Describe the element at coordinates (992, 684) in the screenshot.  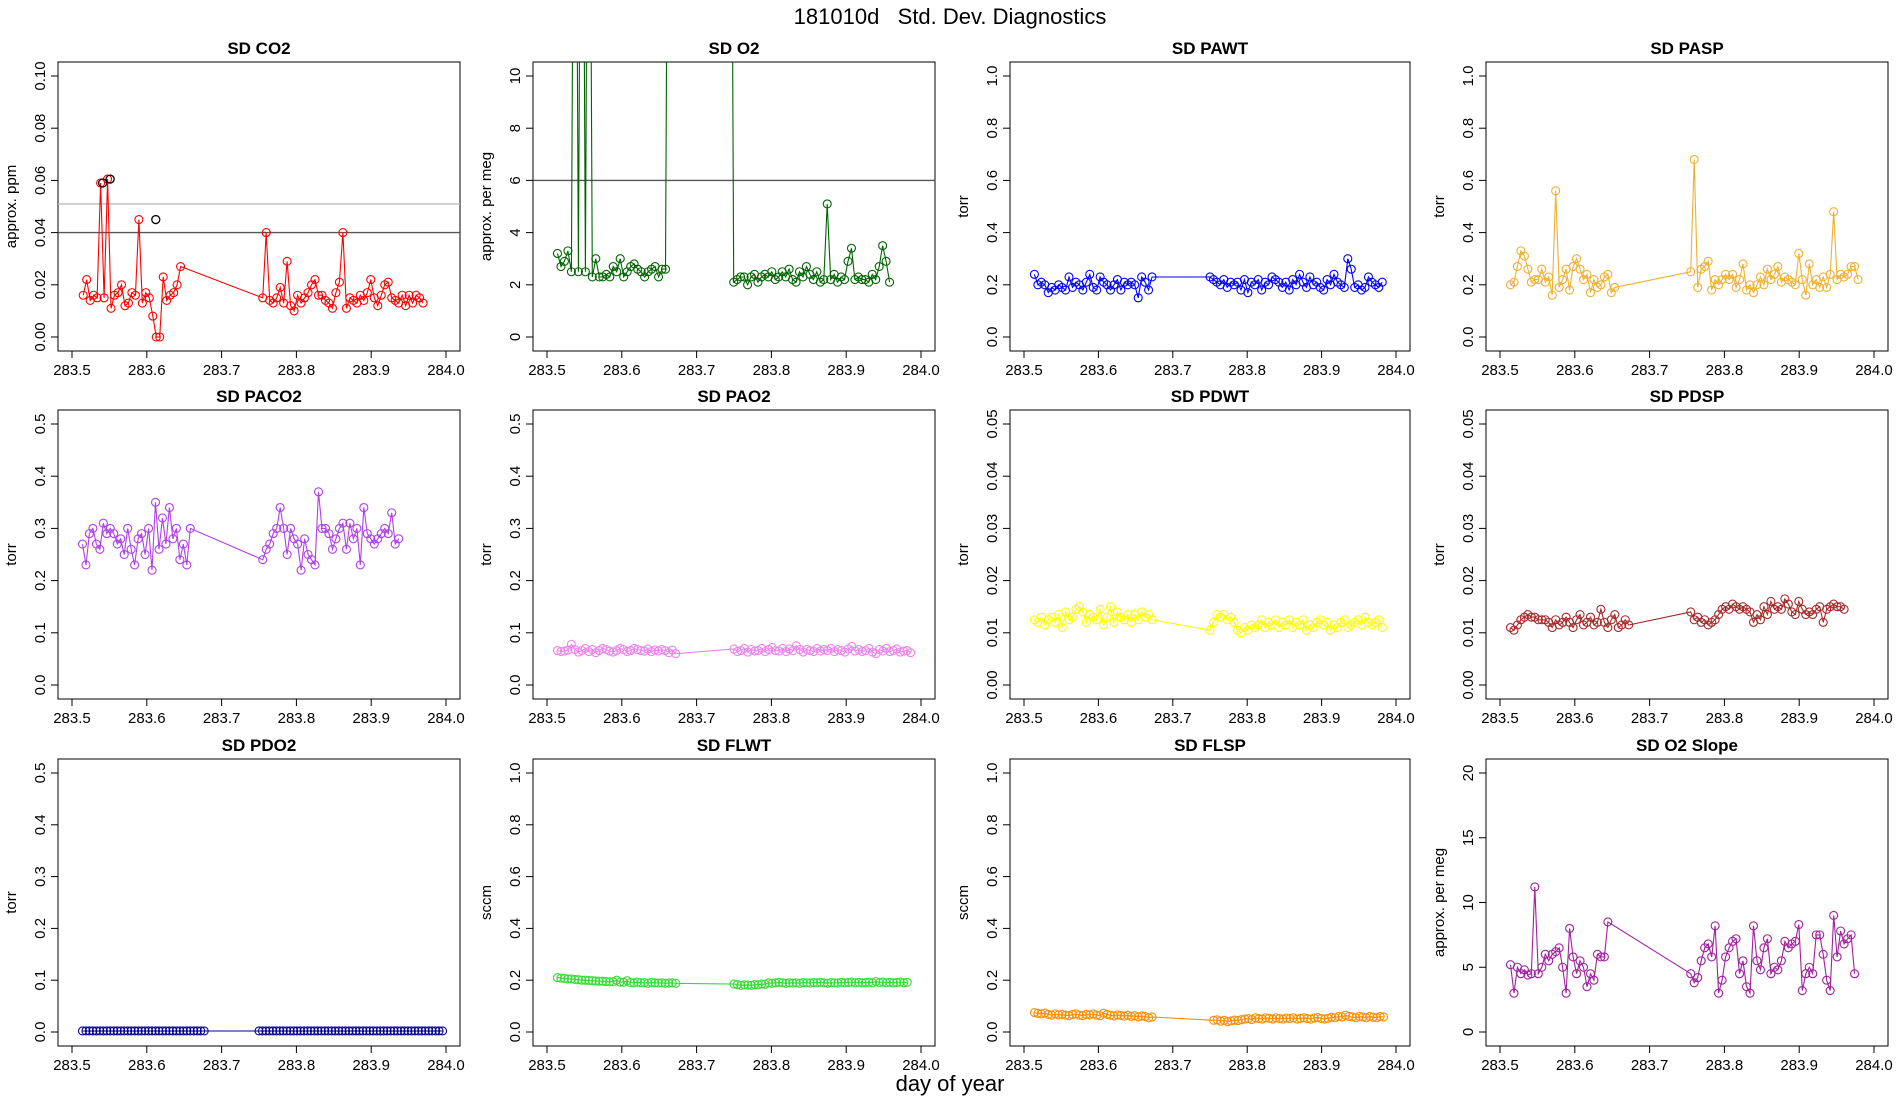
I see `y-tick-label: 0.00` at that location.